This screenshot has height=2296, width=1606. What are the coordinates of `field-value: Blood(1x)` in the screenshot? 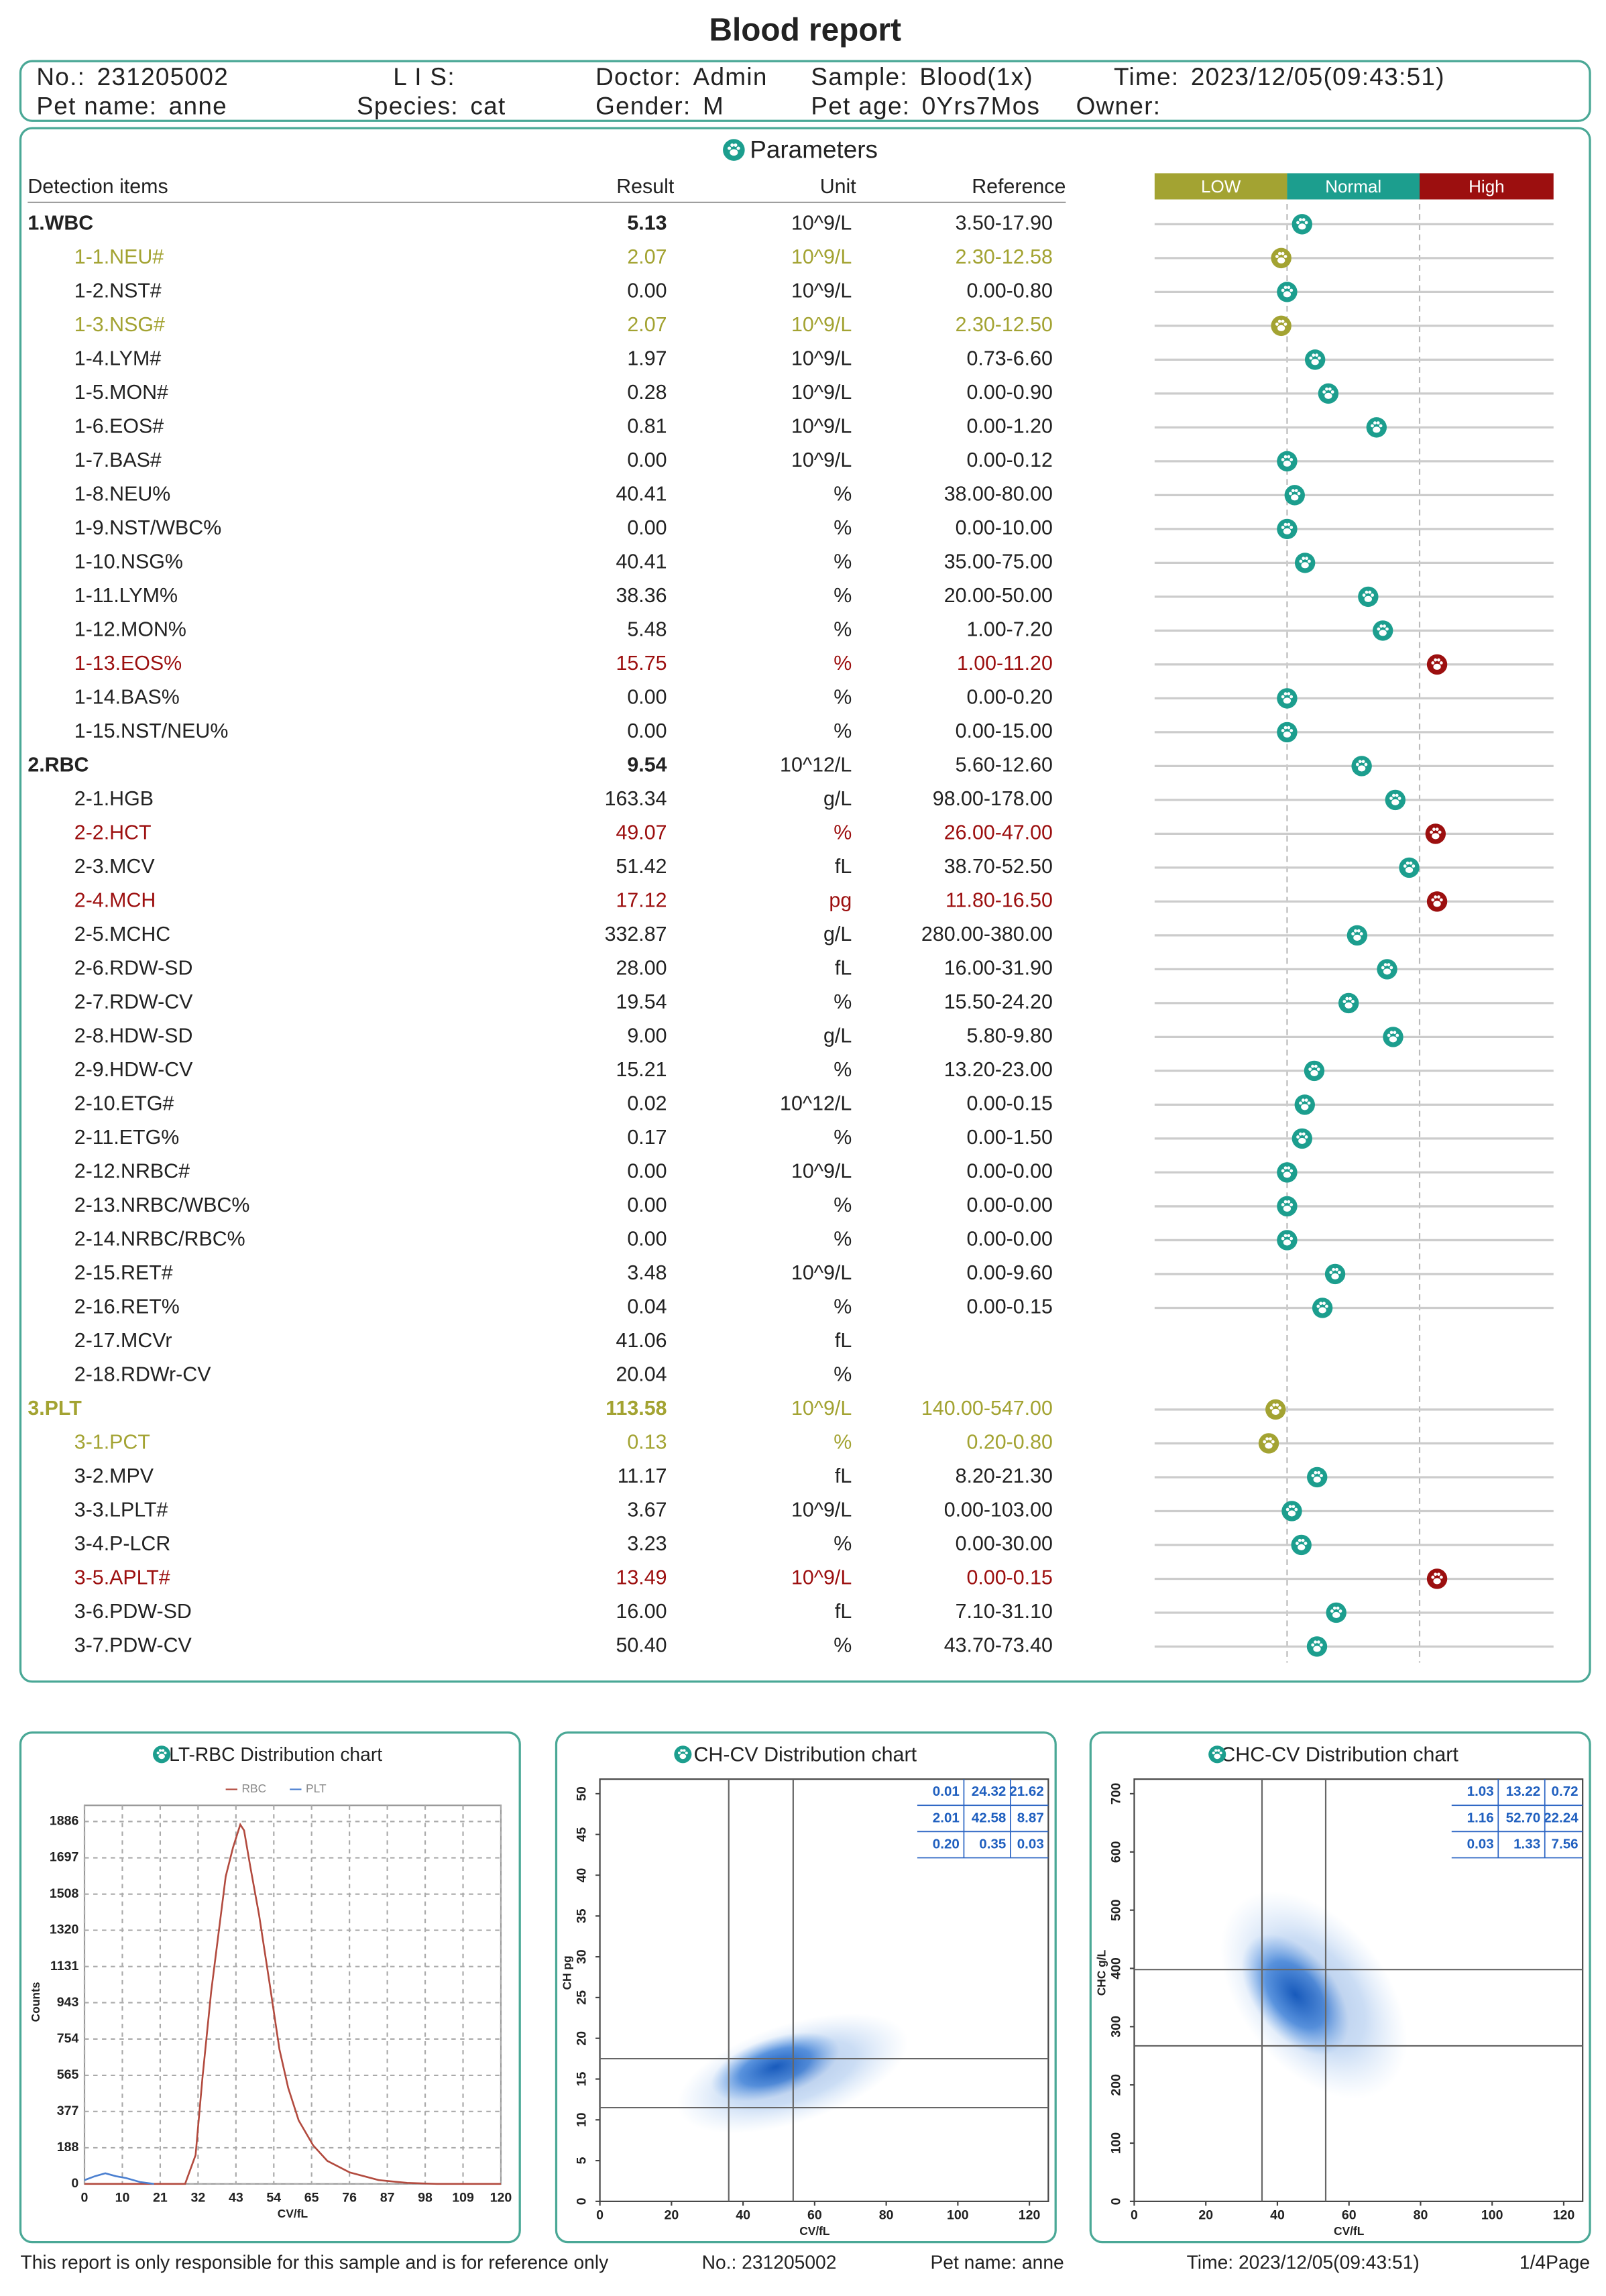 It's located at (976, 77).